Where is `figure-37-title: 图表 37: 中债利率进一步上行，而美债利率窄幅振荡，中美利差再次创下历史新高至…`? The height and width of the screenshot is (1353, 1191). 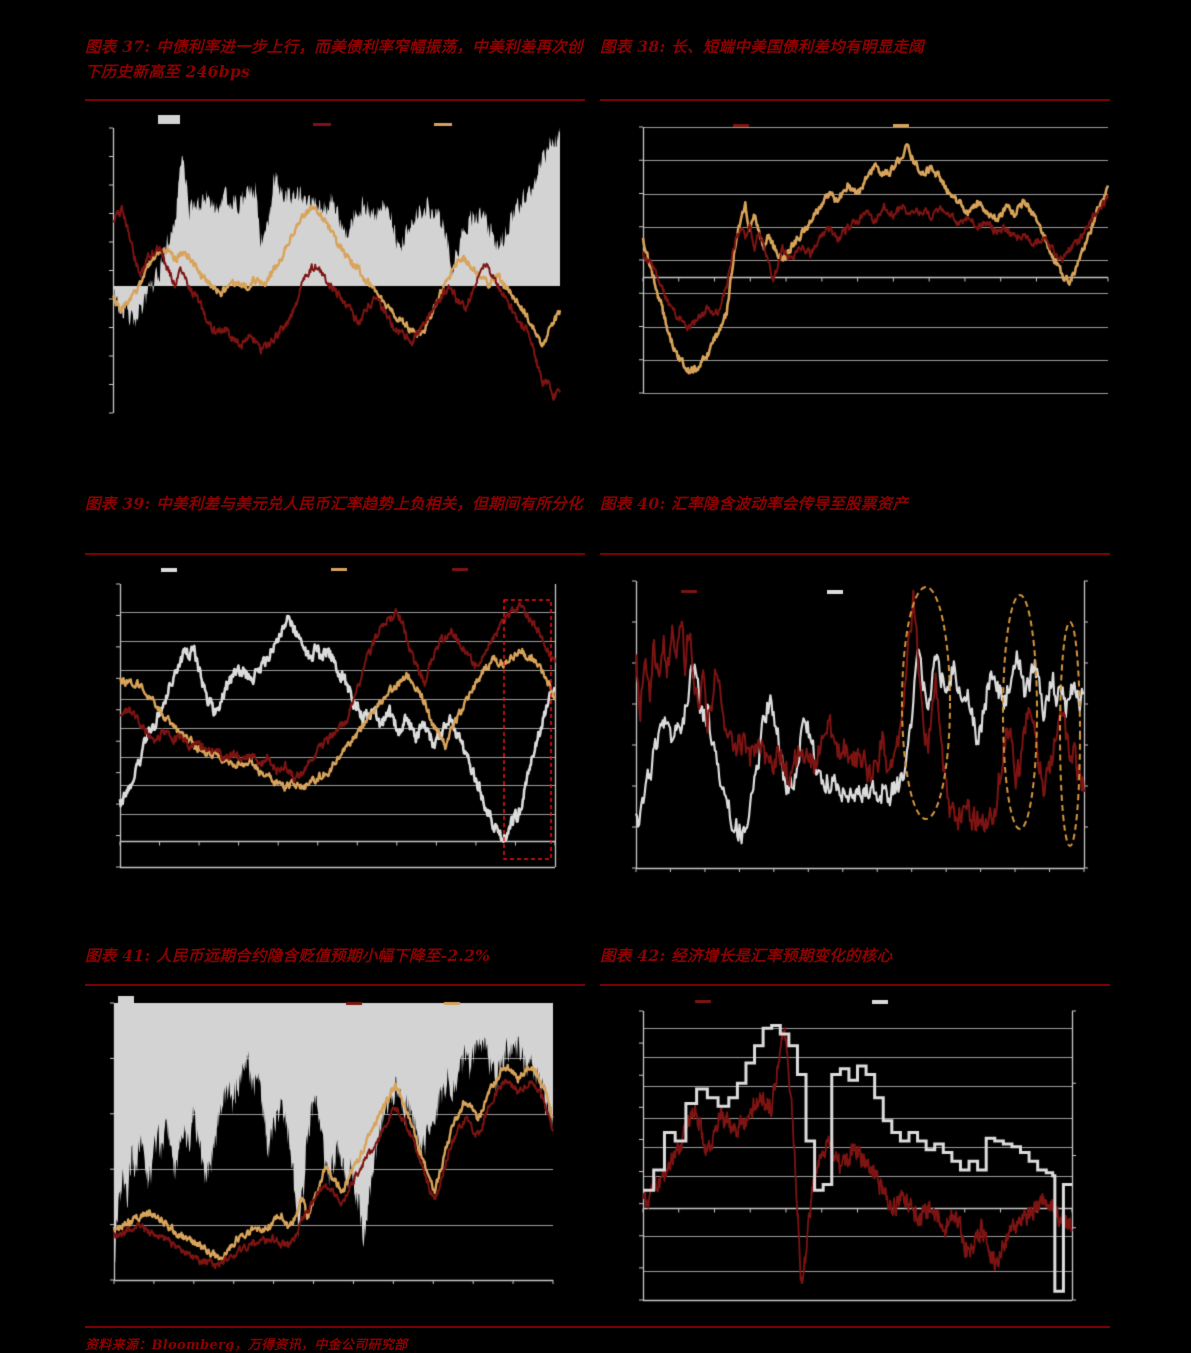
figure-37-title: 图表 37: 中债利率进一步上行，而美债利率窄幅振荡，中美利差再次创下历史新高至… is located at coordinates (334, 58).